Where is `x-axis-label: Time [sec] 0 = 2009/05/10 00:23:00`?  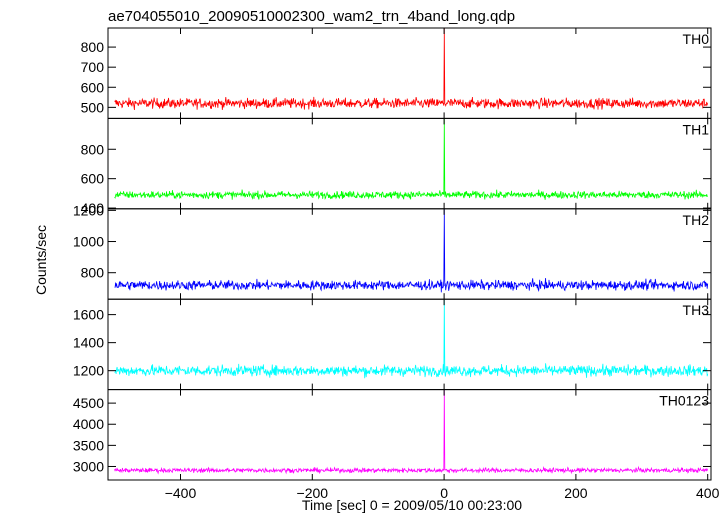 x-axis-label: Time [sec] 0 = 2009/05/10 00:23:00 is located at coordinates (412, 505).